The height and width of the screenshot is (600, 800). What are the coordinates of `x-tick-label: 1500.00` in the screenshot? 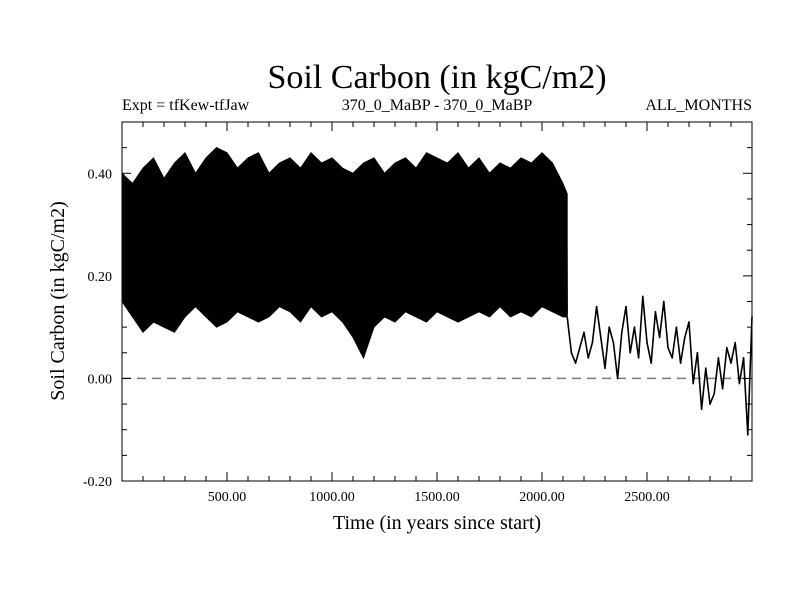 It's located at (437, 497).